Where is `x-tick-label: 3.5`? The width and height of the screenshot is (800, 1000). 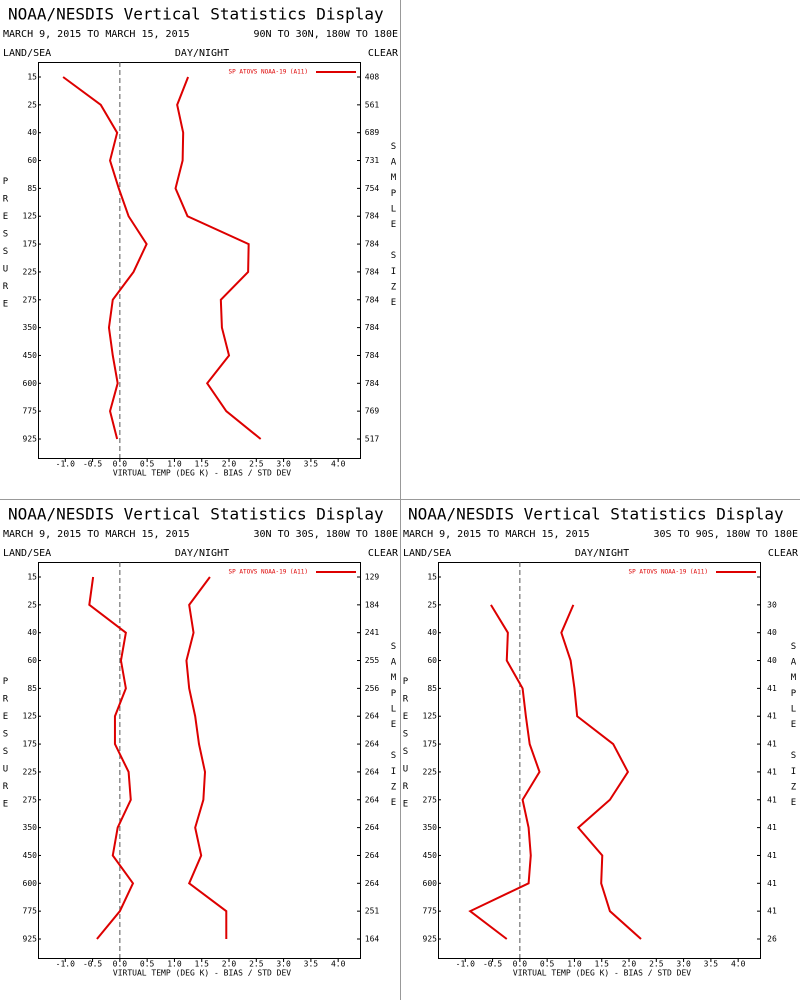 x-tick-label: 3.5 is located at coordinates (311, 964).